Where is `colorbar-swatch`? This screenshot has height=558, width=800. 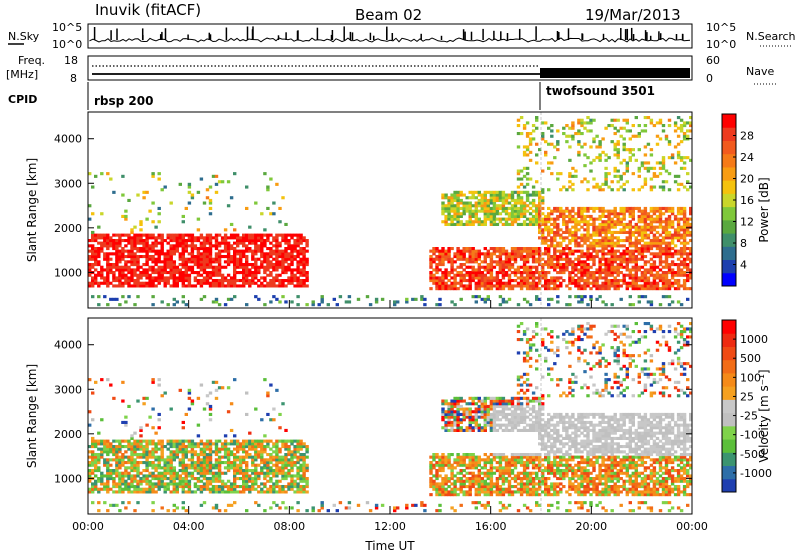 colorbar-swatch is located at coordinates (729, 253).